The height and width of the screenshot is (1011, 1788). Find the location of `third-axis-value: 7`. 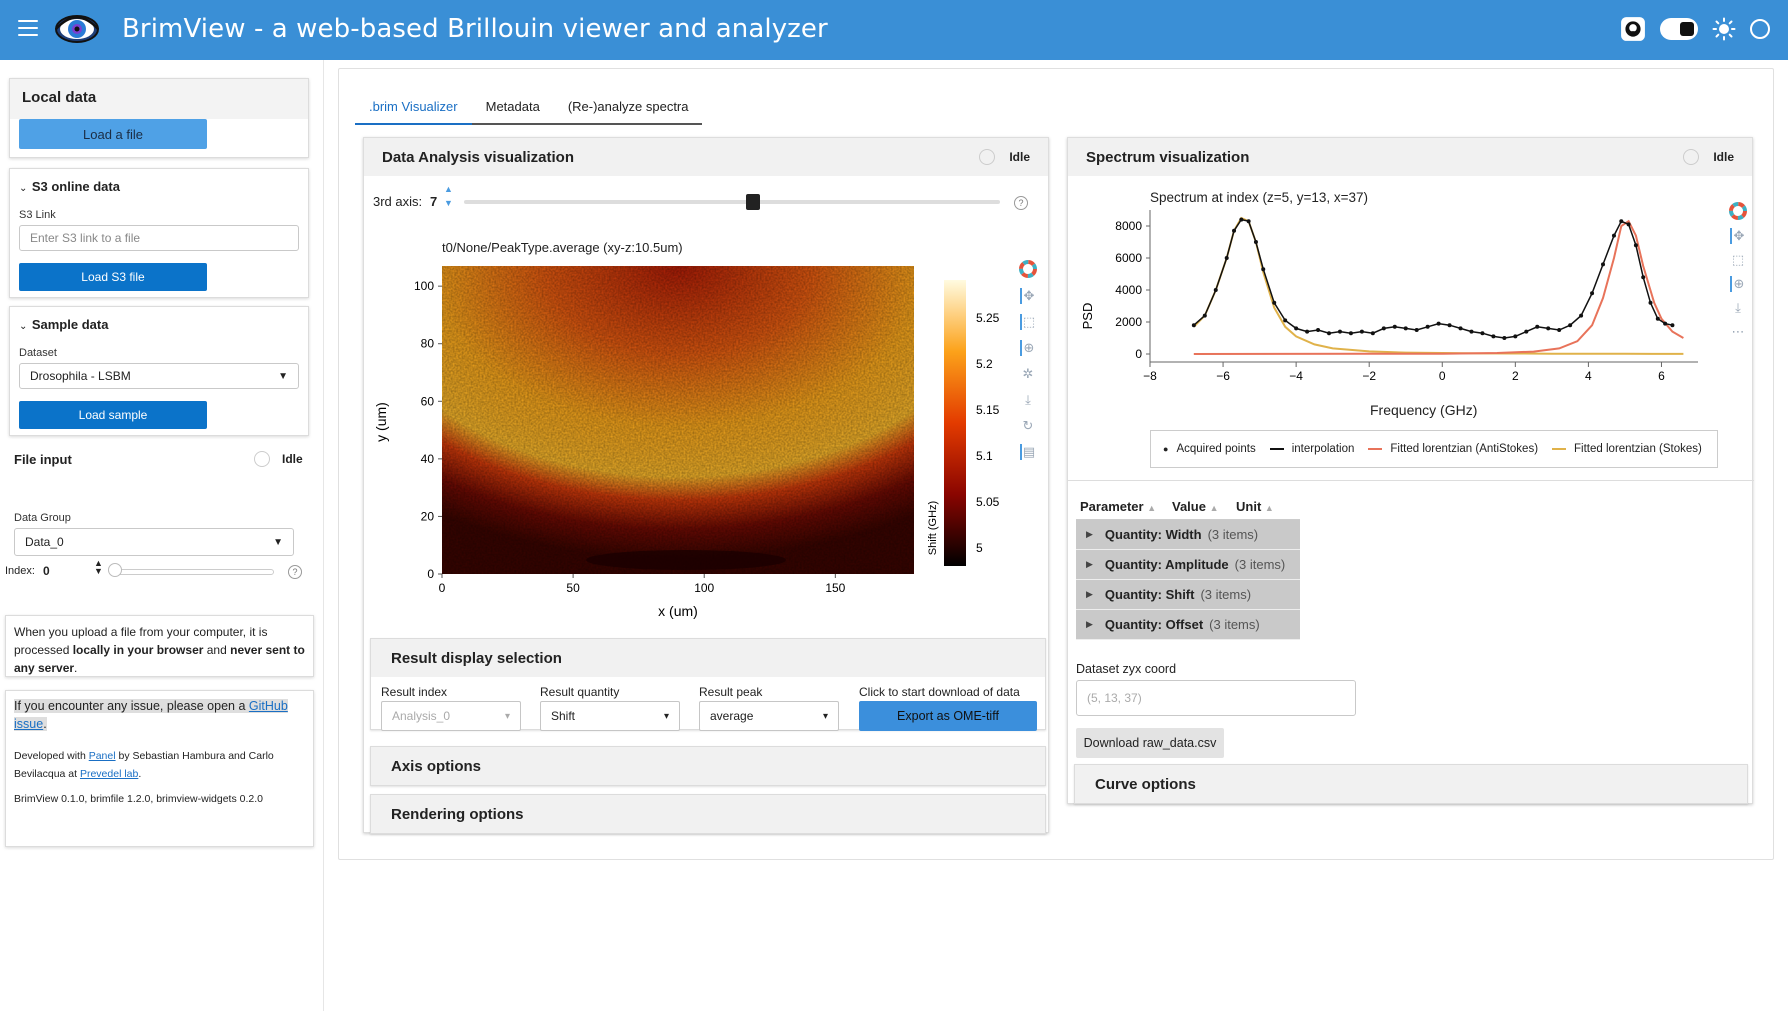

third-axis-value: 7 is located at coordinates (434, 201).